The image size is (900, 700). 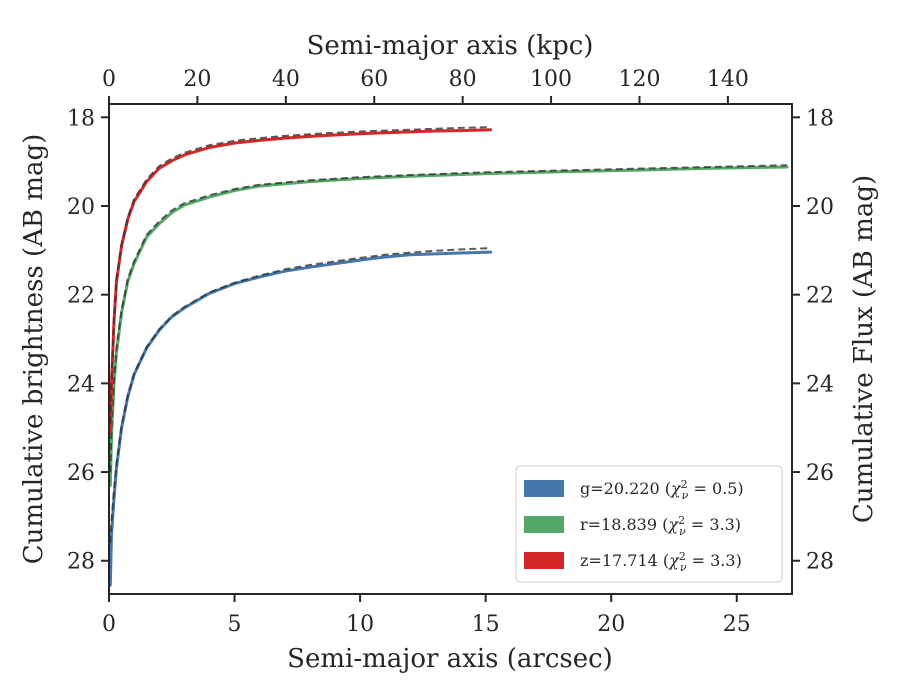 I want to click on x2-tick-label: 120, so click(x=639, y=79).